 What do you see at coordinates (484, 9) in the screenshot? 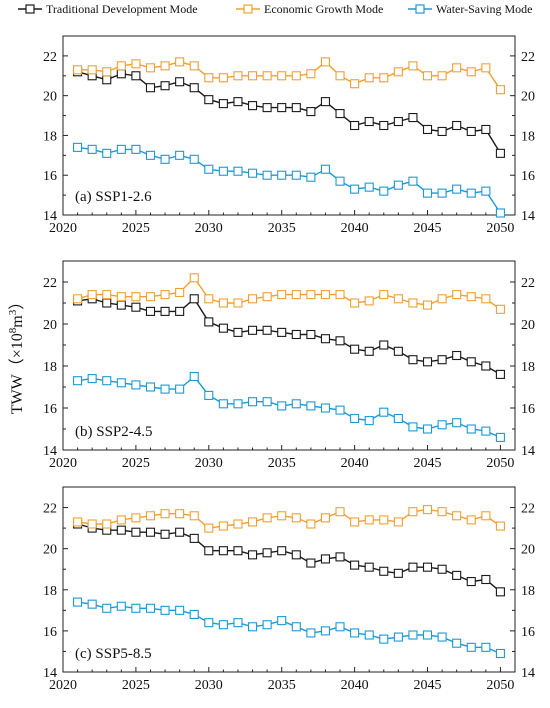
I see `legend-label: Water-Saving Mode` at bounding box center [484, 9].